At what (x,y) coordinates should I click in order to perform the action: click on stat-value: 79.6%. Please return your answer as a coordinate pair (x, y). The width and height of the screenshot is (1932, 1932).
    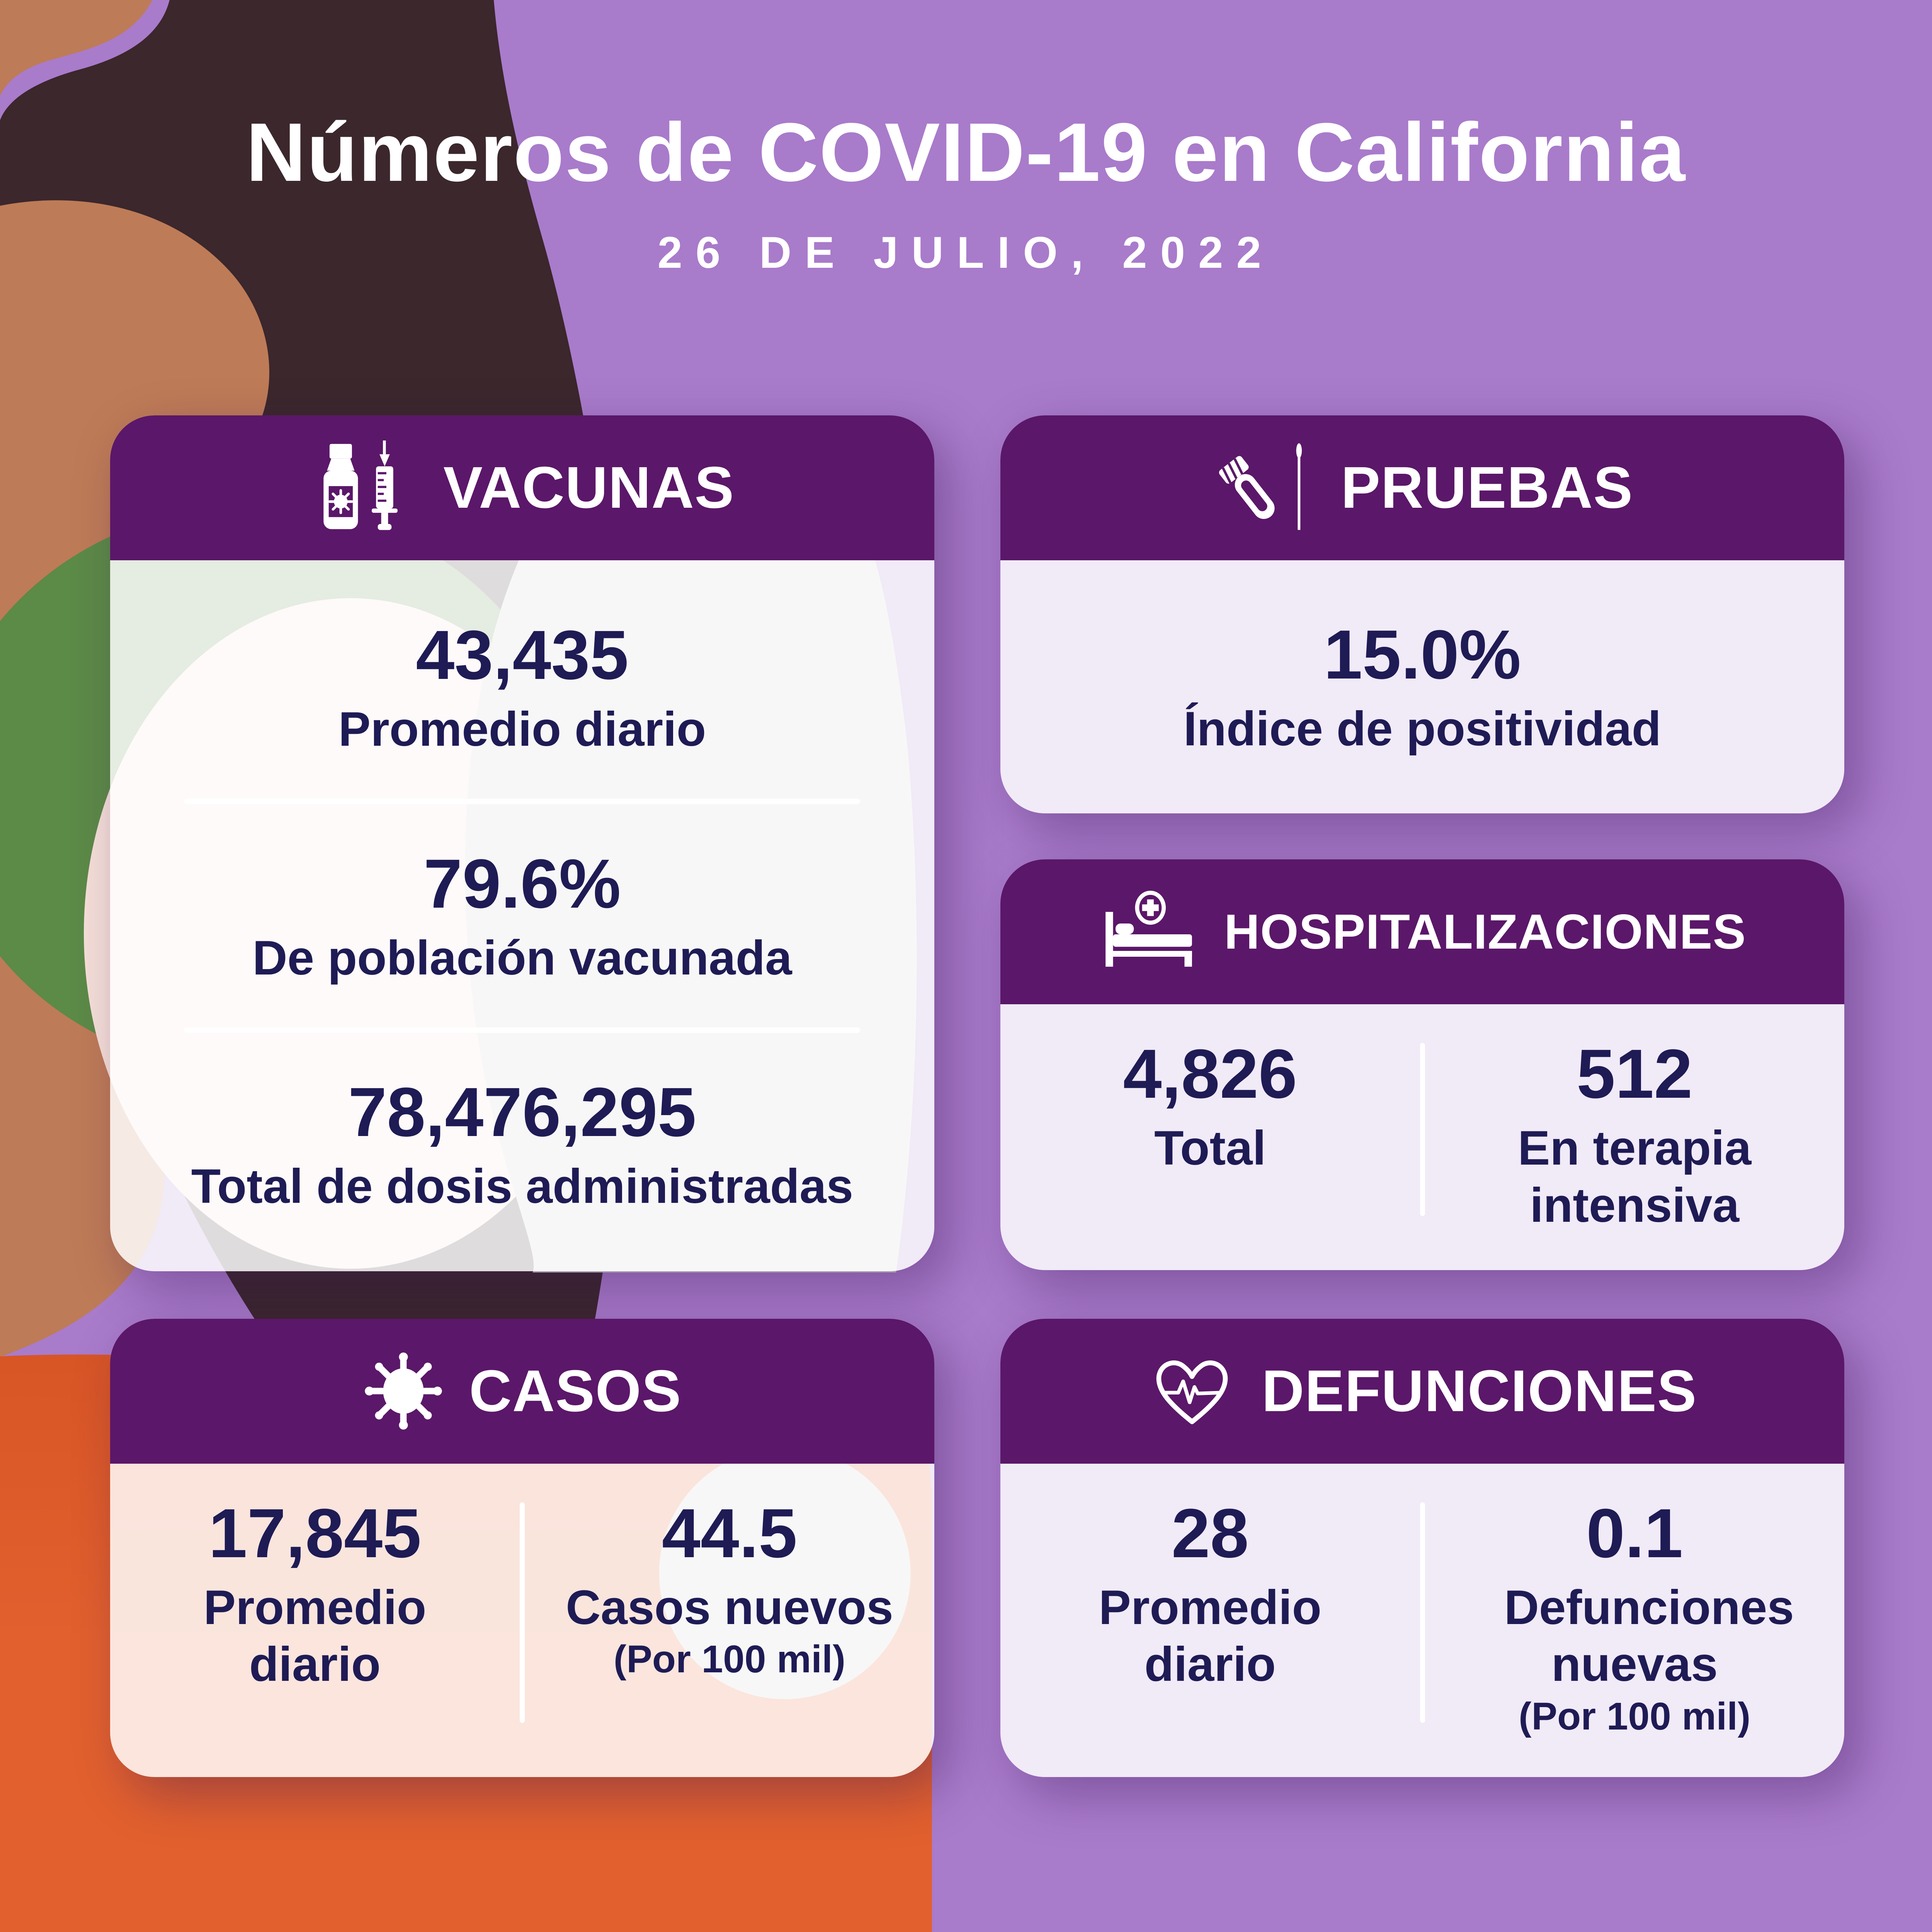
    Looking at the image, I should click on (522, 884).